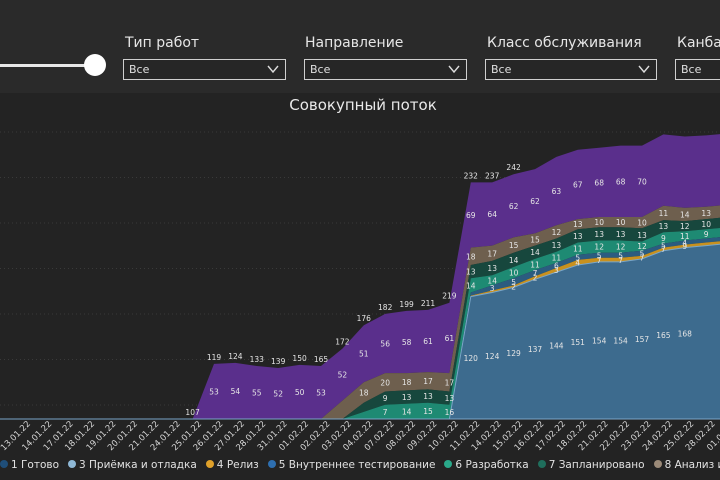 The height and width of the screenshot is (480, 720). Describe the element at coordinates (300, 392) in the screenshot. I see `data-label: 50` at that location.